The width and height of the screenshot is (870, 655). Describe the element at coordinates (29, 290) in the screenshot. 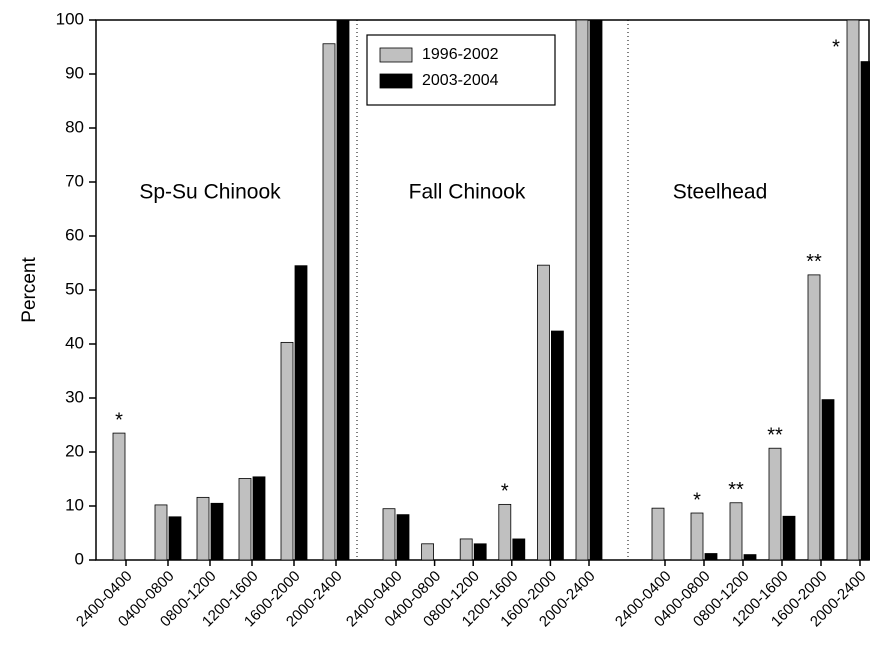

I see `y-axis-label: Percent` at that location.